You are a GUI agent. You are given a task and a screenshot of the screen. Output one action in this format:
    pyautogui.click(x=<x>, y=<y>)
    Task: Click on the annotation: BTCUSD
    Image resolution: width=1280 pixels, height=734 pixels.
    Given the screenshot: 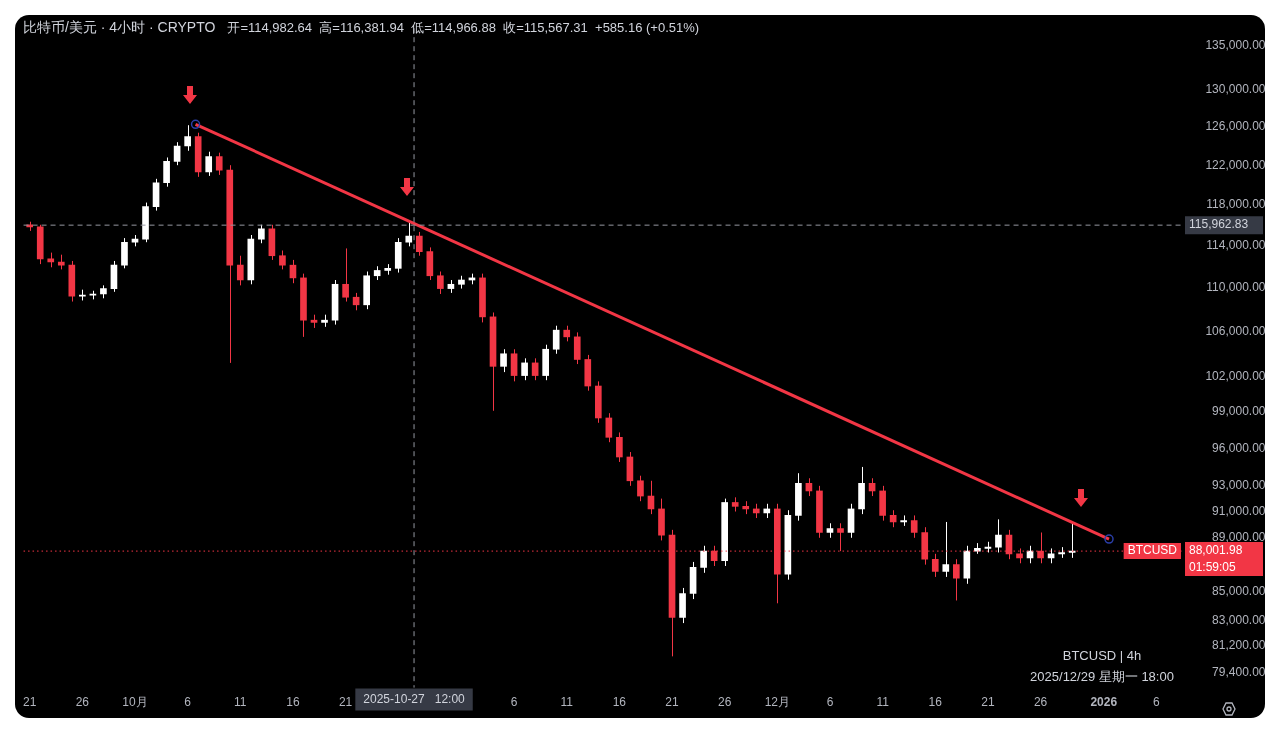 What is the action you would take?
    pyautogui.click(x=1152, y=550)
    